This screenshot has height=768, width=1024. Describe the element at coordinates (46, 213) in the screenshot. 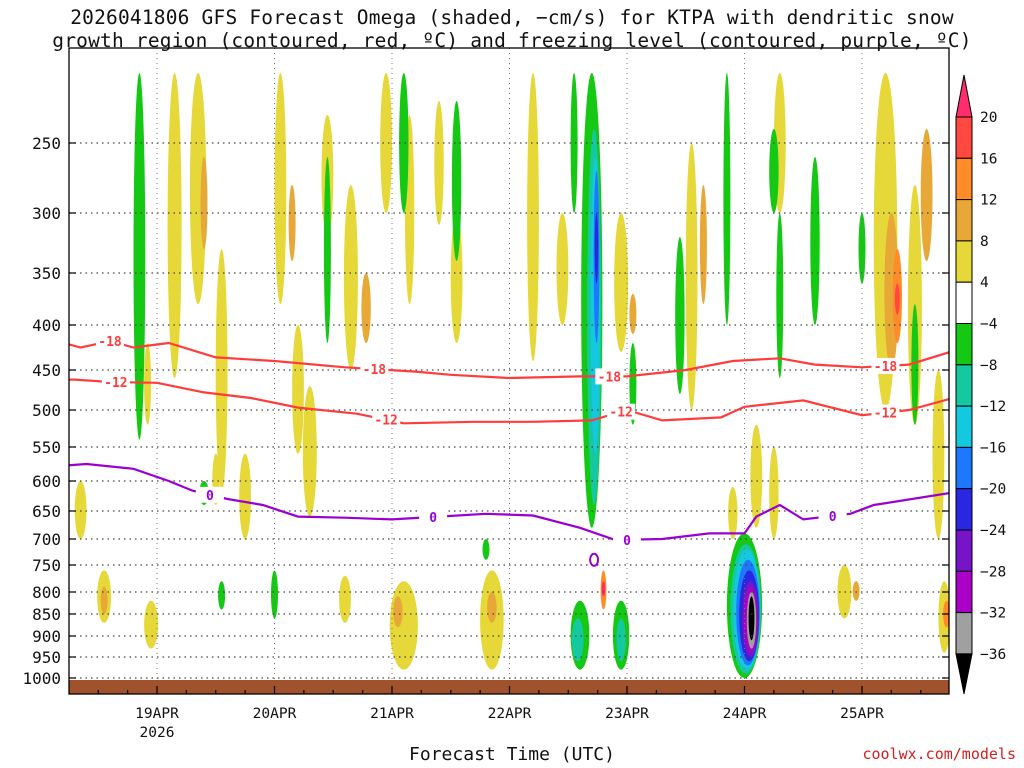

I see `y-tick-label: 300` at that location.